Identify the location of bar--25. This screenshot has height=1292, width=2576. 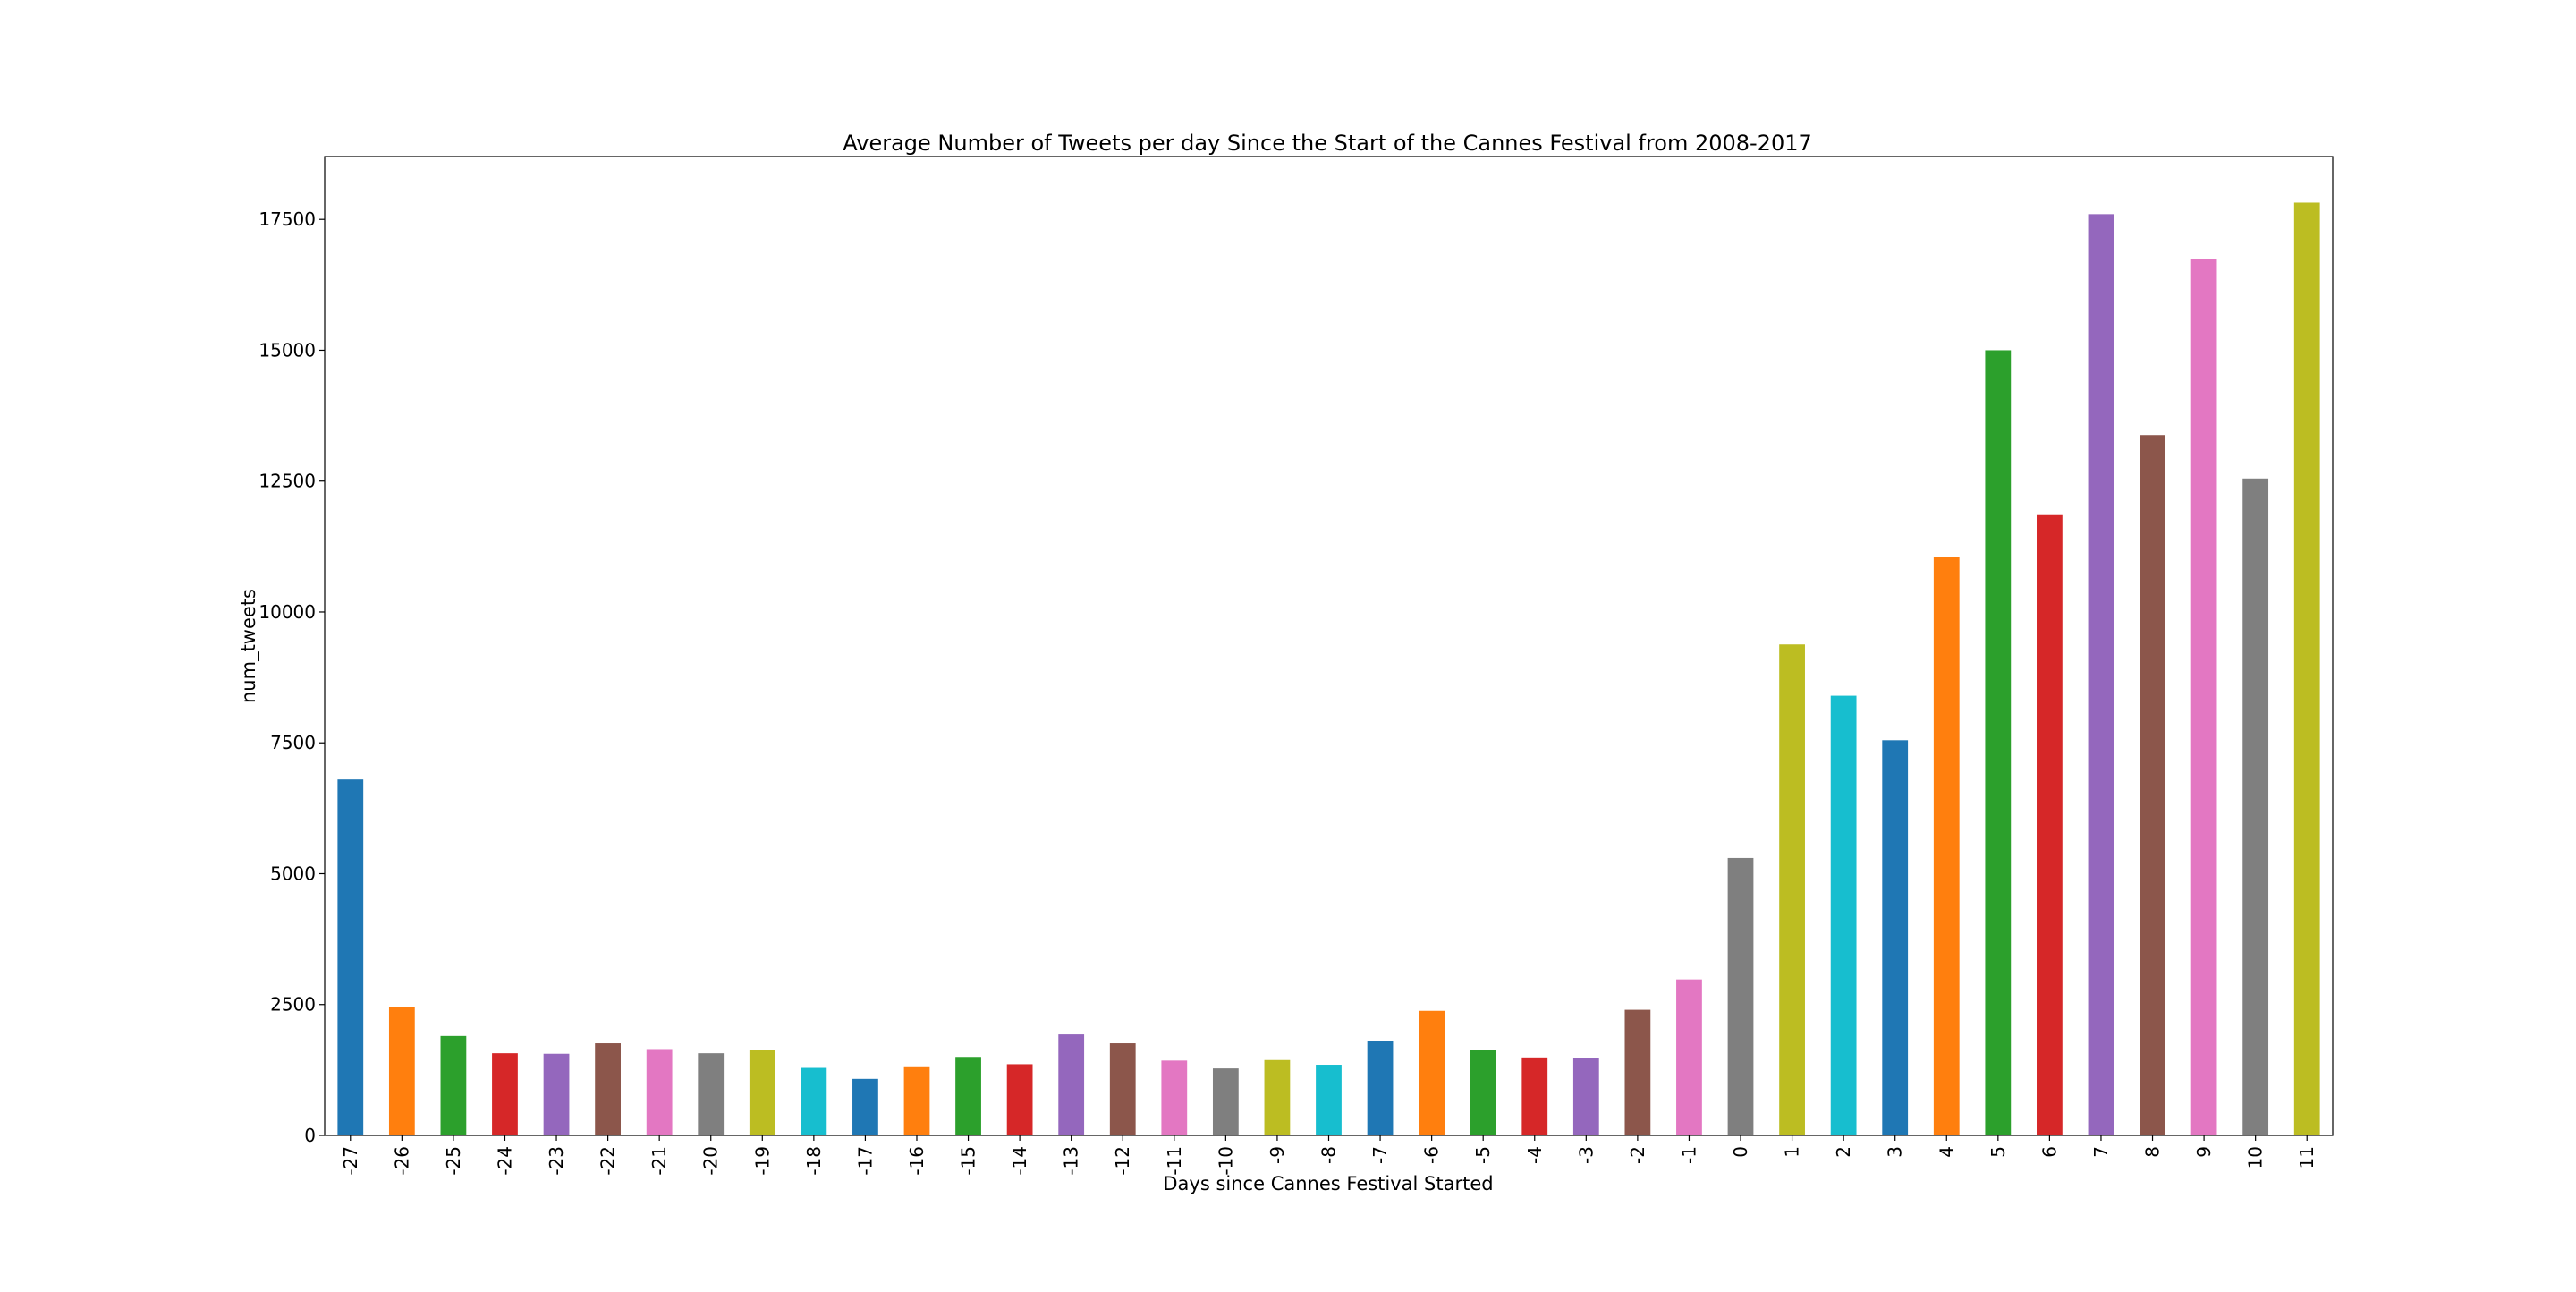
(453, 1085).